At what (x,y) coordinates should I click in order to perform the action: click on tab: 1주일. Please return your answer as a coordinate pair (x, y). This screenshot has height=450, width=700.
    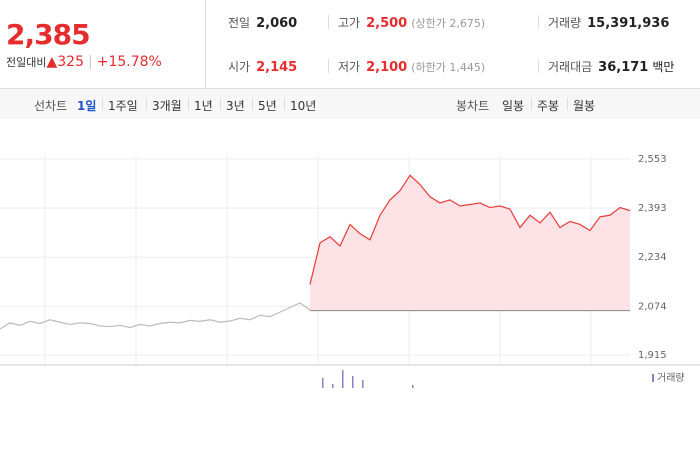
    Looking at the image, I should click on (123, 106).